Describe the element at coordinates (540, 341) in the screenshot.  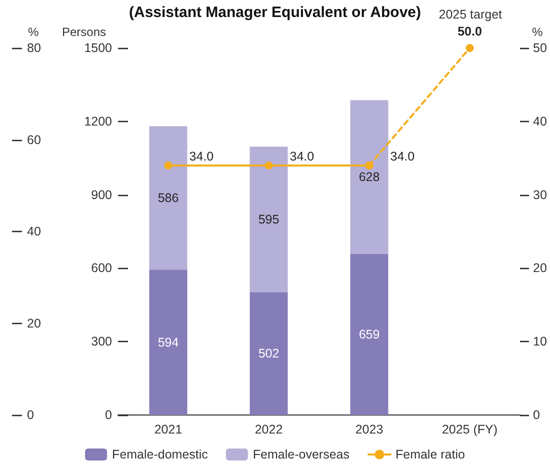
I see `y2-tick-label: 10` at that location.